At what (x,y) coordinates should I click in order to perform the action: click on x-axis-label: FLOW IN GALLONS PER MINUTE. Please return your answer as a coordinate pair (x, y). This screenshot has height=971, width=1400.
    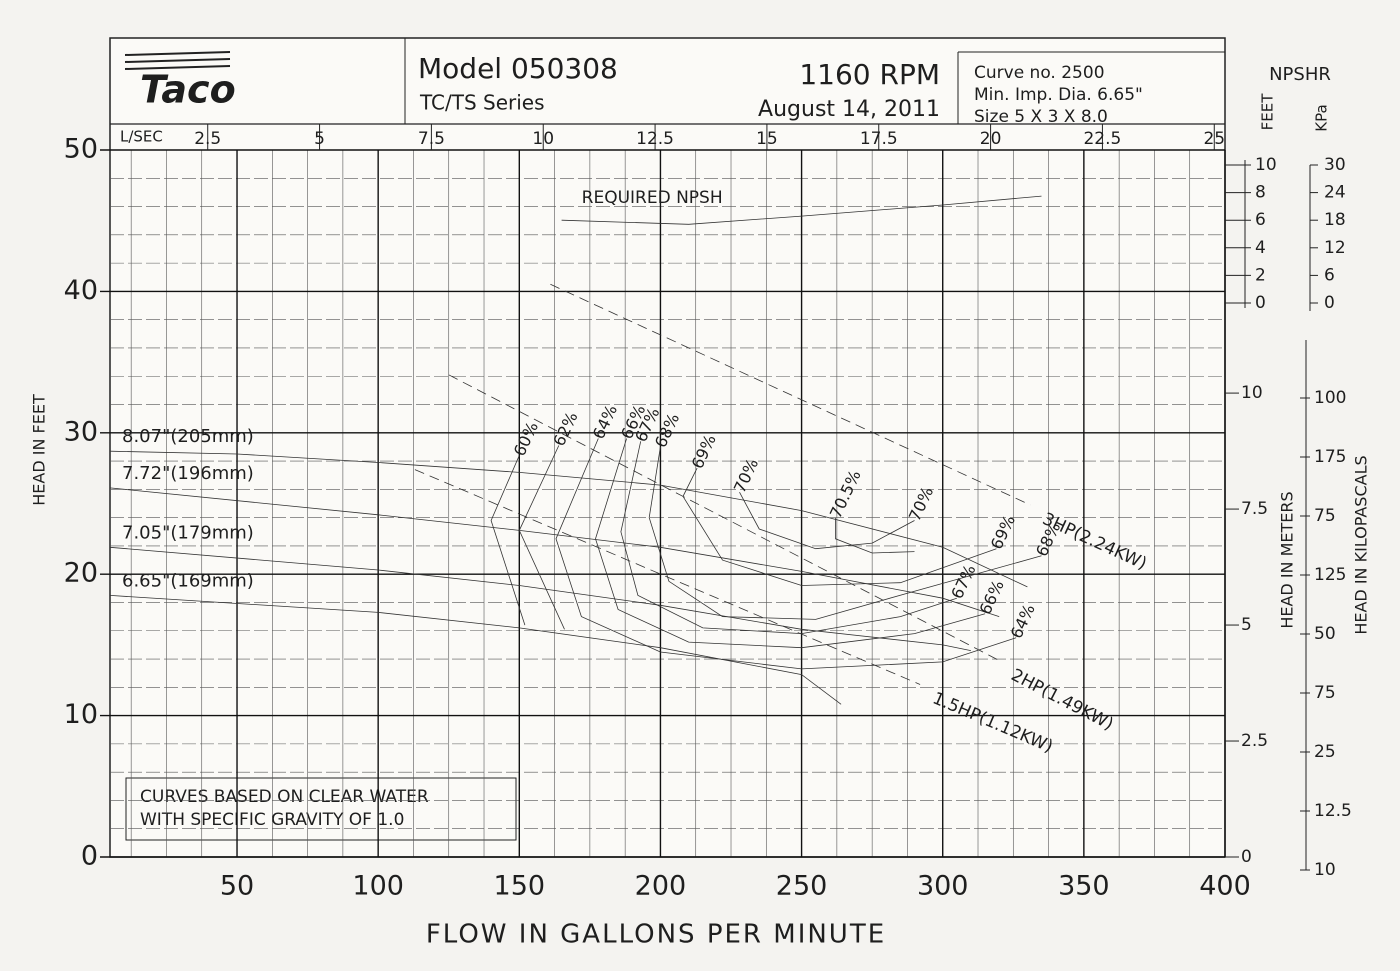
    Looking at the image, I should click on (656, 935).